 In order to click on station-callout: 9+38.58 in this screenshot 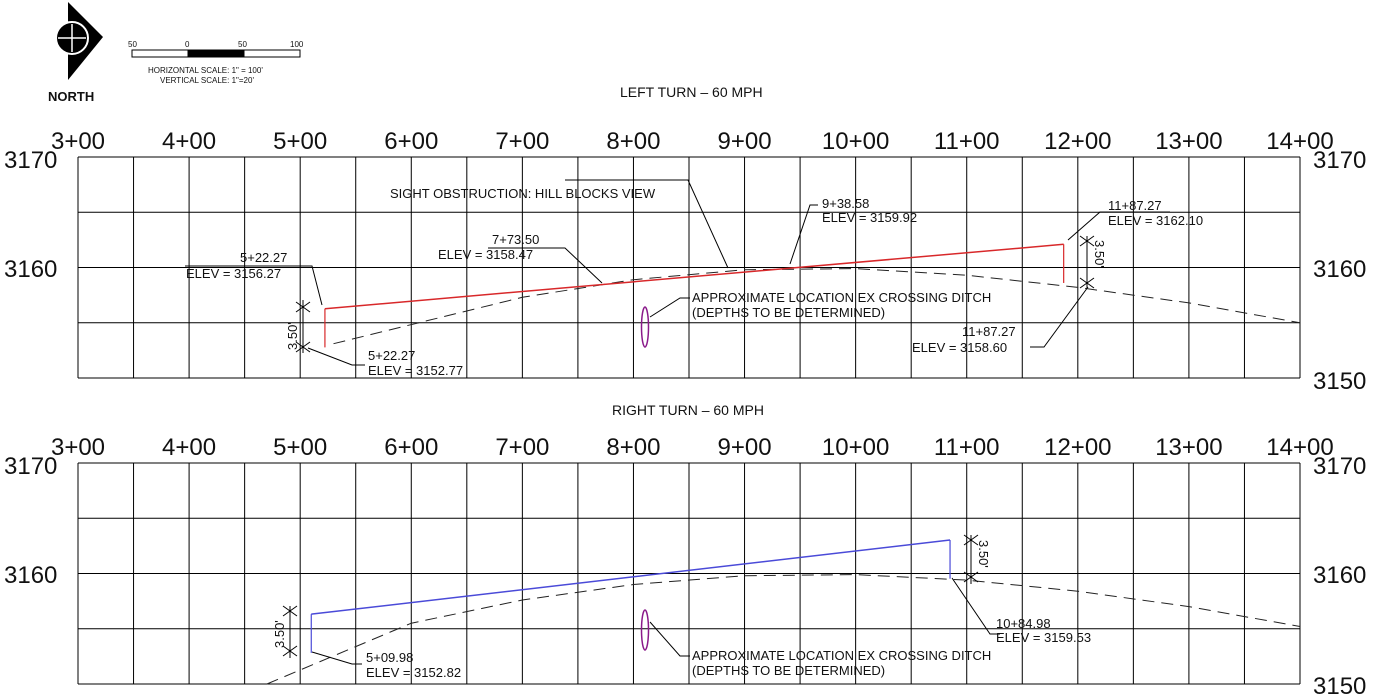, I will do `click(845, 203)`.